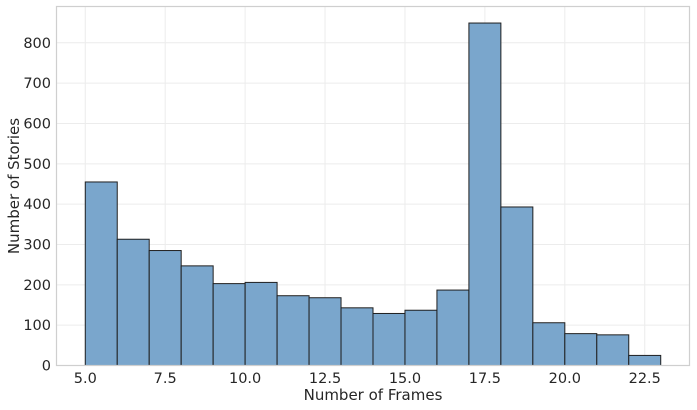 This screenshot has height=410, width=697. What do you see at coordinates (46, 367) in the screenshot?
I see `y-tick-label: 0` at bounding box center [46, 367].